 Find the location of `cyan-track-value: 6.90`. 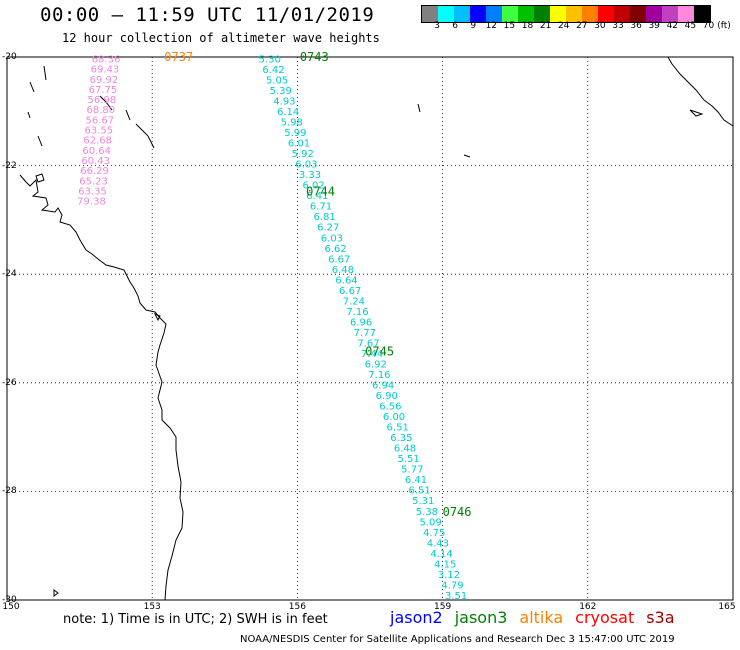

cyan-track-value: 6.90 is located at coordinates (387, 396).